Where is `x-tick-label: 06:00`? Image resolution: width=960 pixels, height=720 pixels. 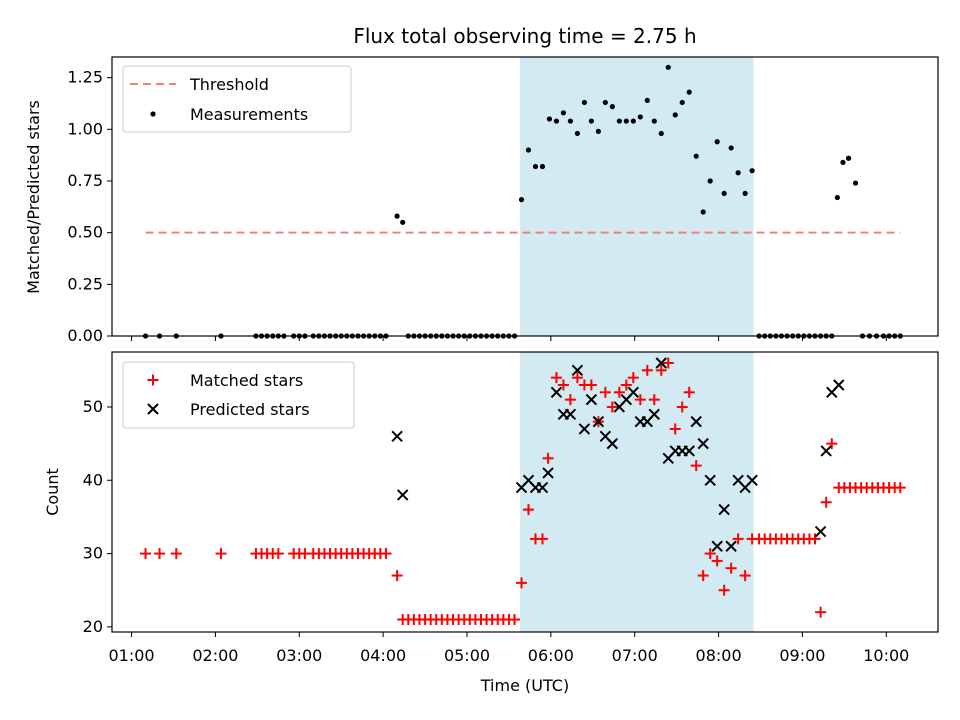 x-tick-label: 06:00 is located at coordinates (551, 655).